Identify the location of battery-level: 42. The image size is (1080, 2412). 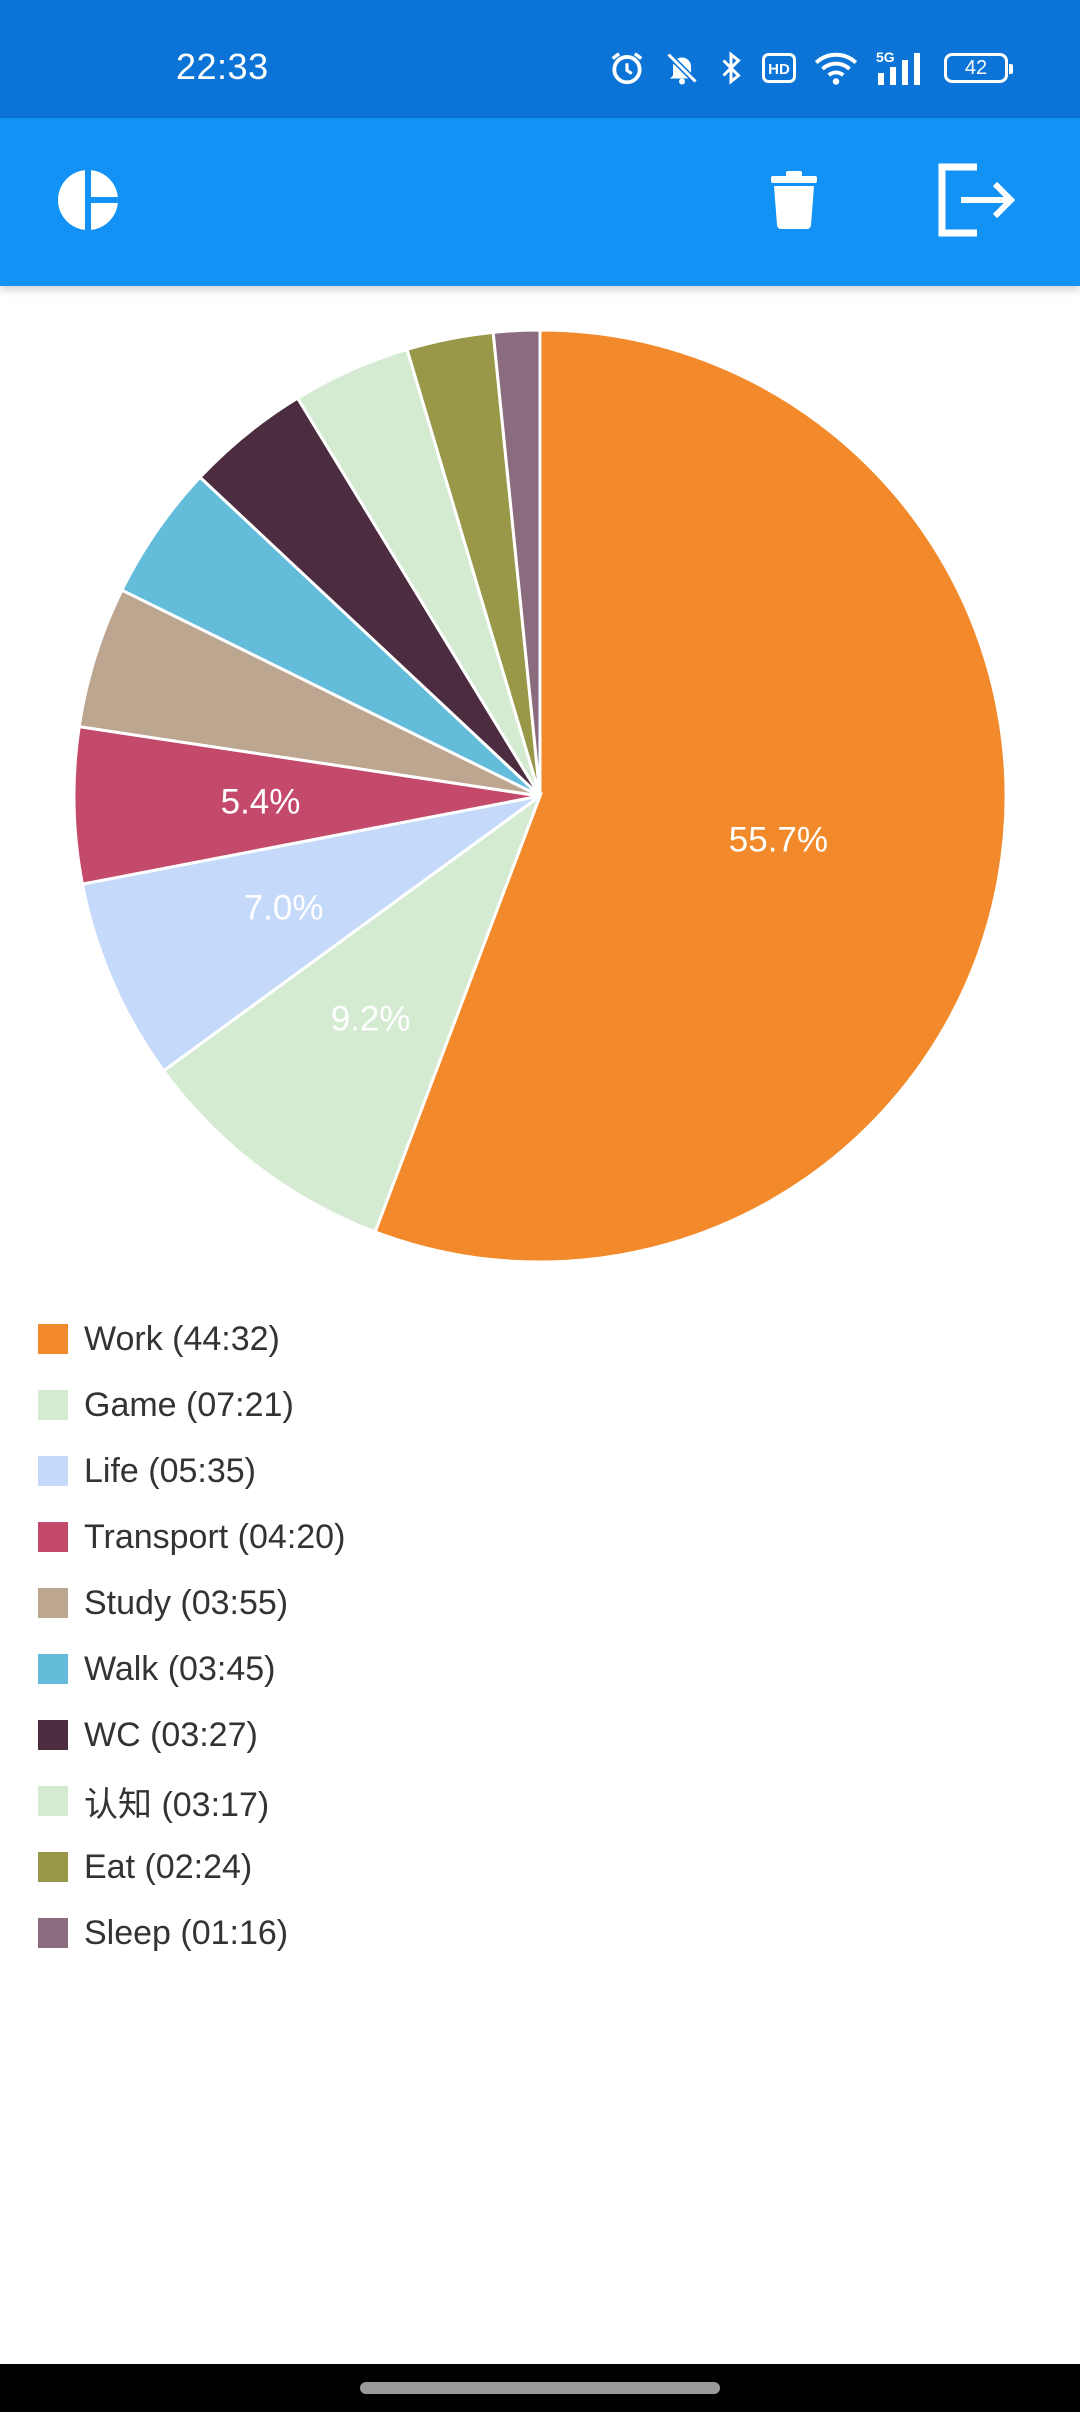
(976, 67).